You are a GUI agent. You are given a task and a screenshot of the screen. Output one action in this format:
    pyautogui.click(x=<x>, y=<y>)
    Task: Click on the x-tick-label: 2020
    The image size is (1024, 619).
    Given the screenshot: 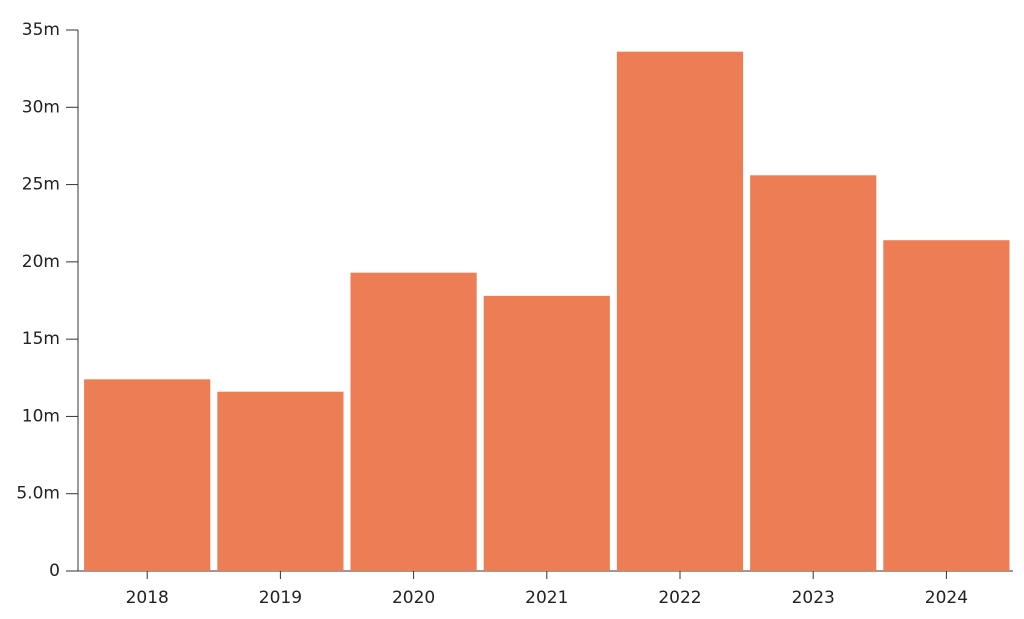 What is the action you would take?
    pyautogui.click(x=413, y=598)
    